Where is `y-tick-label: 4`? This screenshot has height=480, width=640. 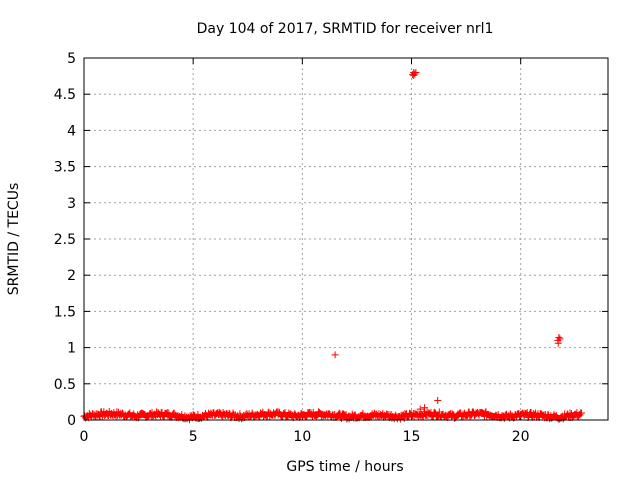
y-tick-label: 4 is located at coordinates (71, 131).